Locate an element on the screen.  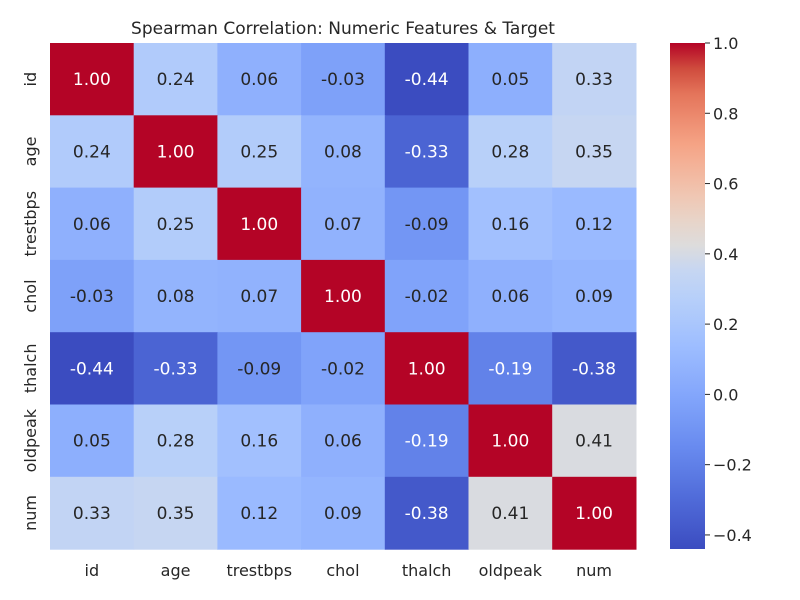
row-label: thalch is located at coordinates (30, 369).